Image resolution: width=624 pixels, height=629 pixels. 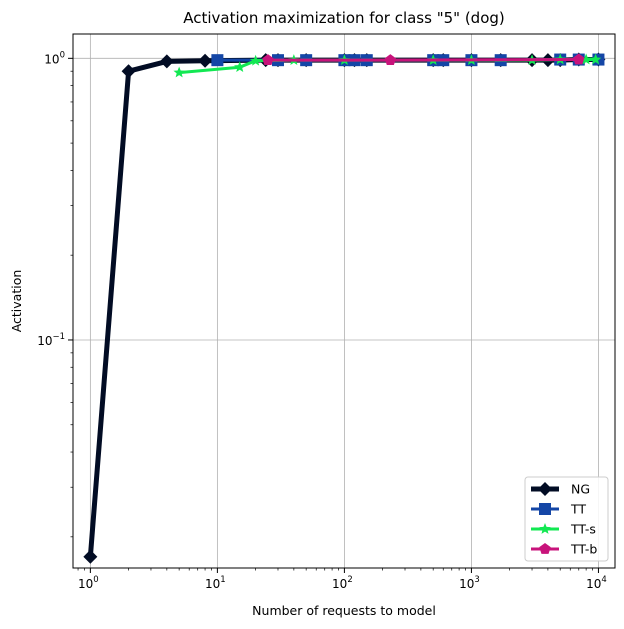 What do you see at coordinates (16, 301) in the screenshot?
I see `y-axis-label: Activation` at bounding box center [16, 301].